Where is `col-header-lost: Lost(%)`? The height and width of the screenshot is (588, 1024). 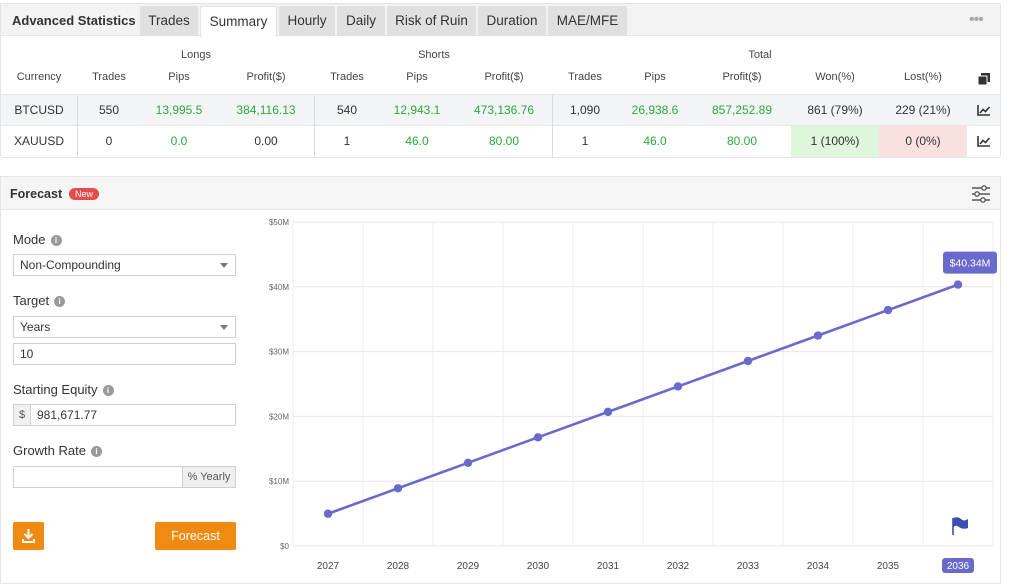
col-header-lost: Lost(%) is located at coordinates (923, 77).